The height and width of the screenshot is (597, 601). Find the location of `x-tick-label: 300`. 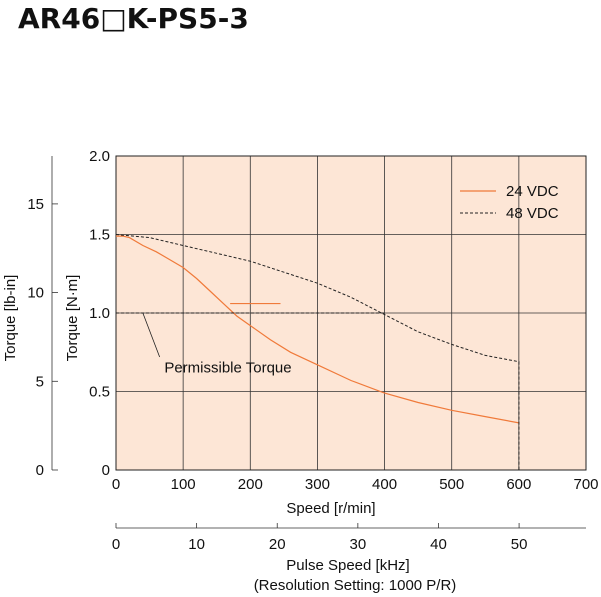

x-tick-label: 300 is located at coordinates (317, 484).